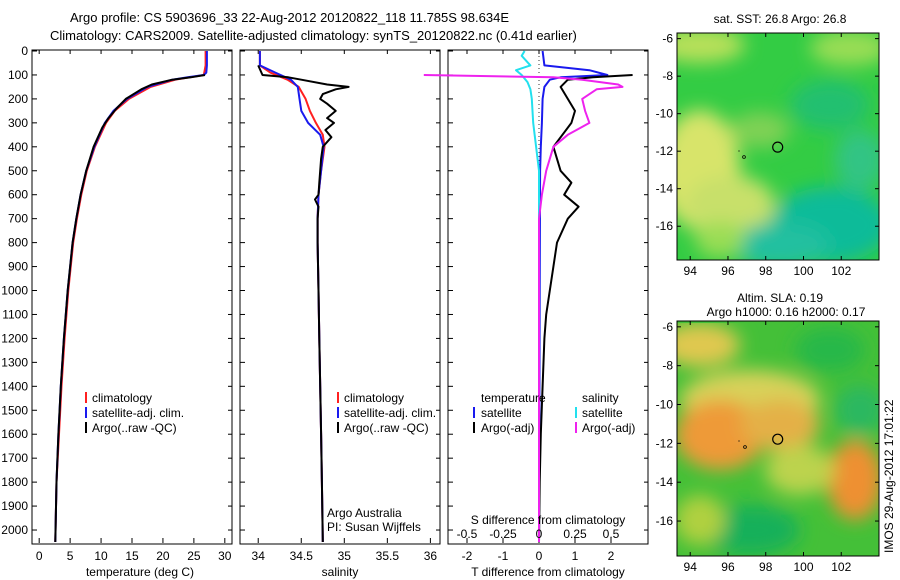 The height and width of the screenshot is (580, 900). Describe the element at coordinates (374, 527) in the screenshot. I see `annotation-pi: PI: Susan Wijffels` at that location.